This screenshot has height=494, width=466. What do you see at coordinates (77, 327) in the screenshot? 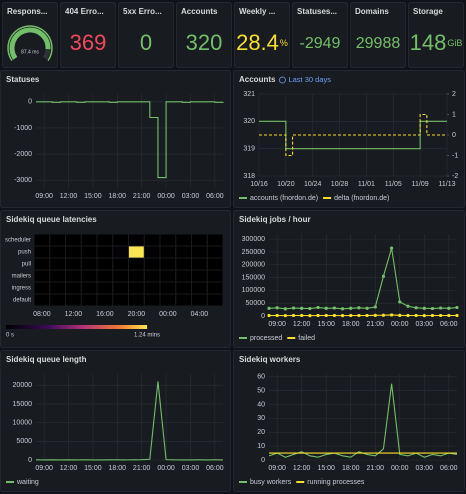
I see `colorbar` at bounding box center [77, 327].